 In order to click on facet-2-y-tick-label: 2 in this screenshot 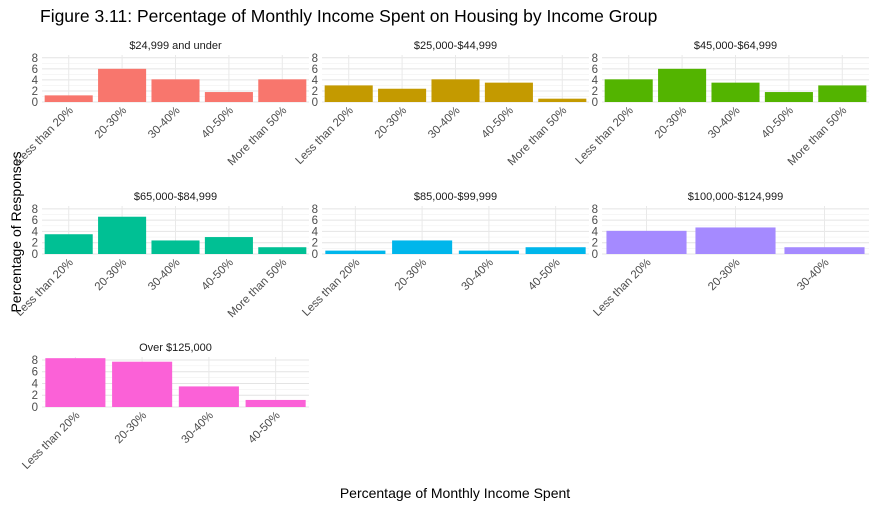, I will do `click(315, 92)`.